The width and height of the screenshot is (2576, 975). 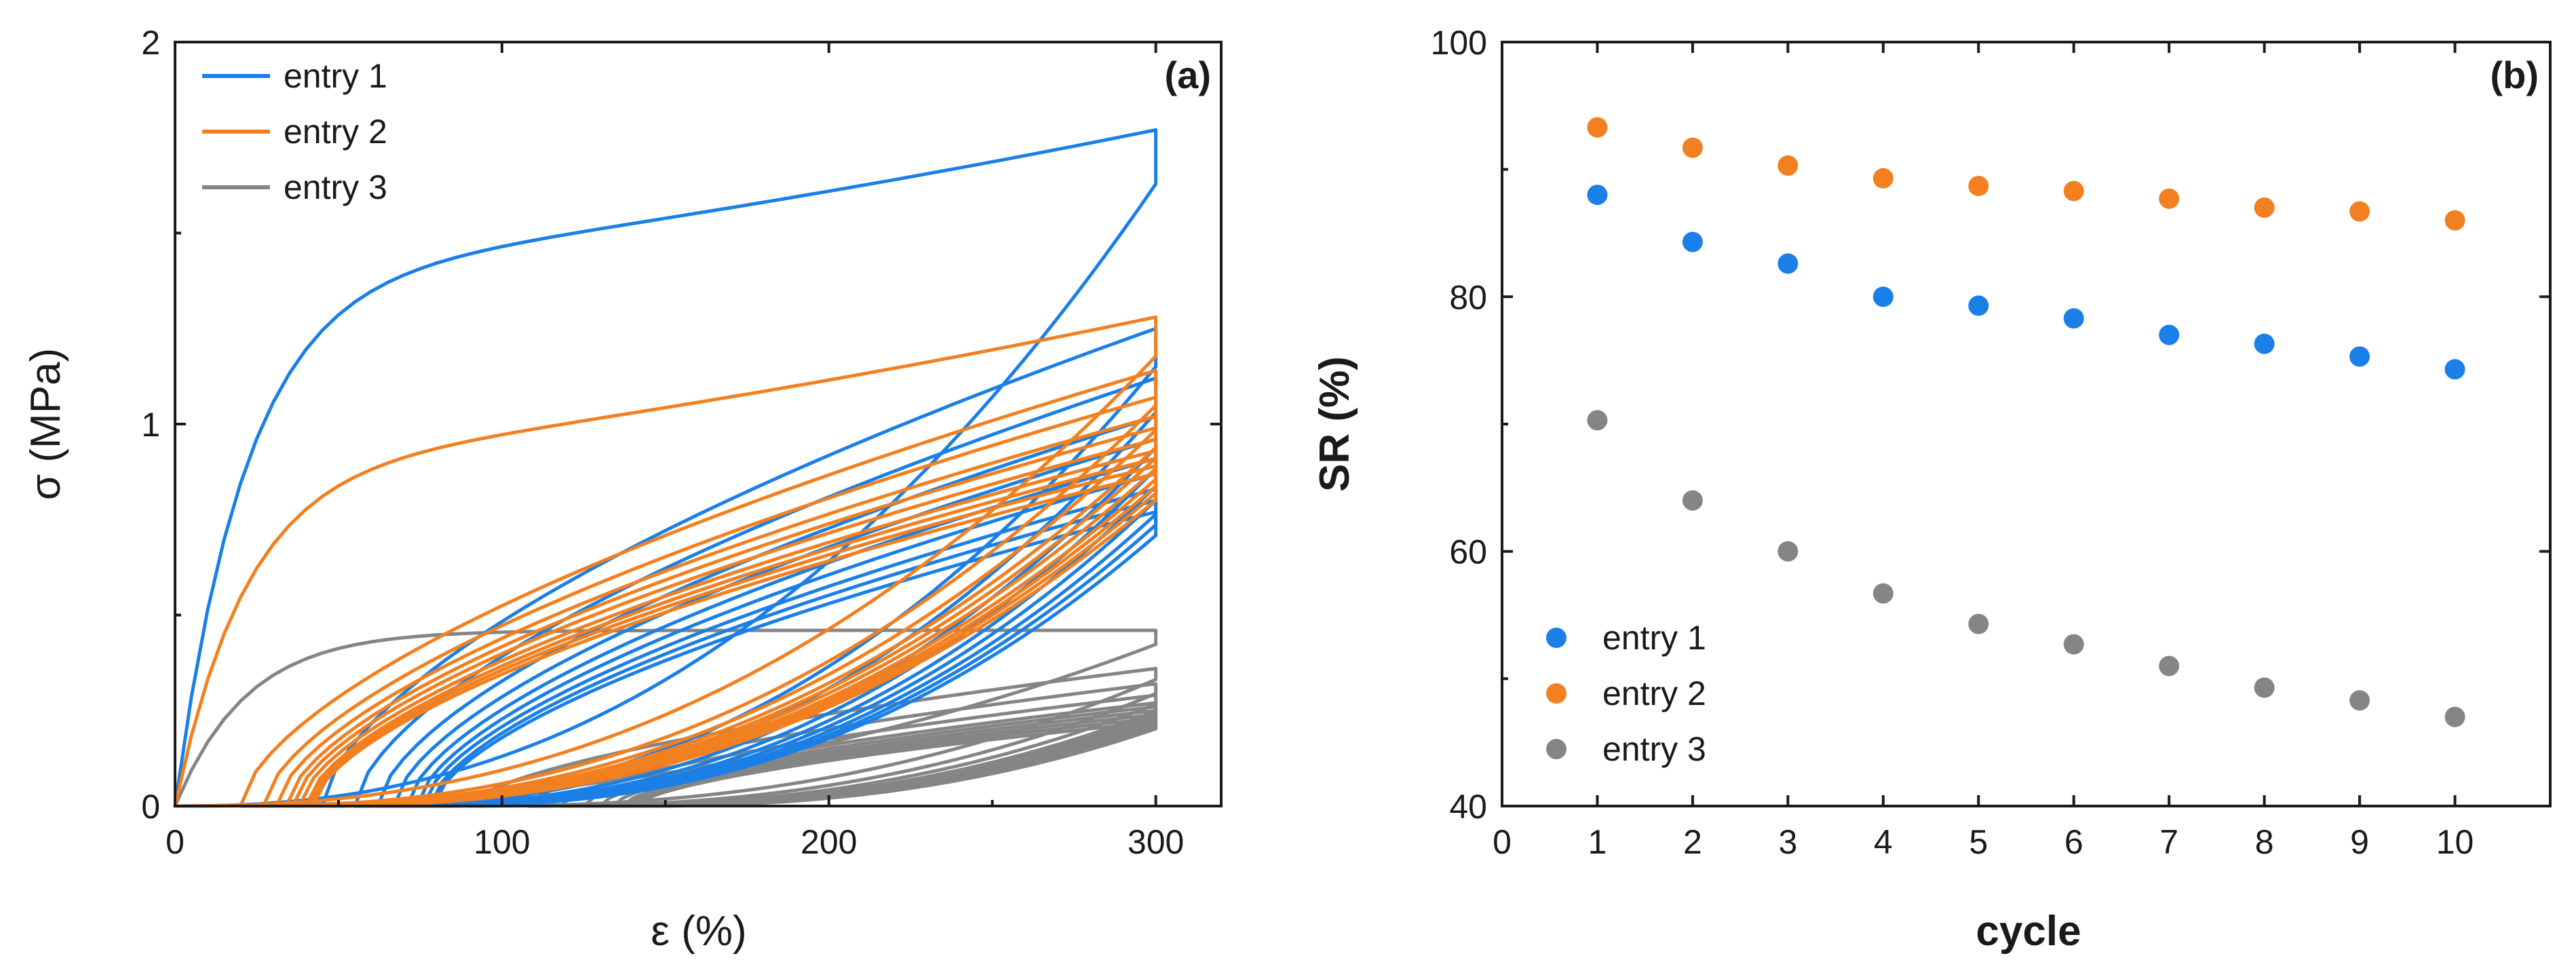 I want to click on b-x-tick-label: 8, so click(x=2264, y=842).